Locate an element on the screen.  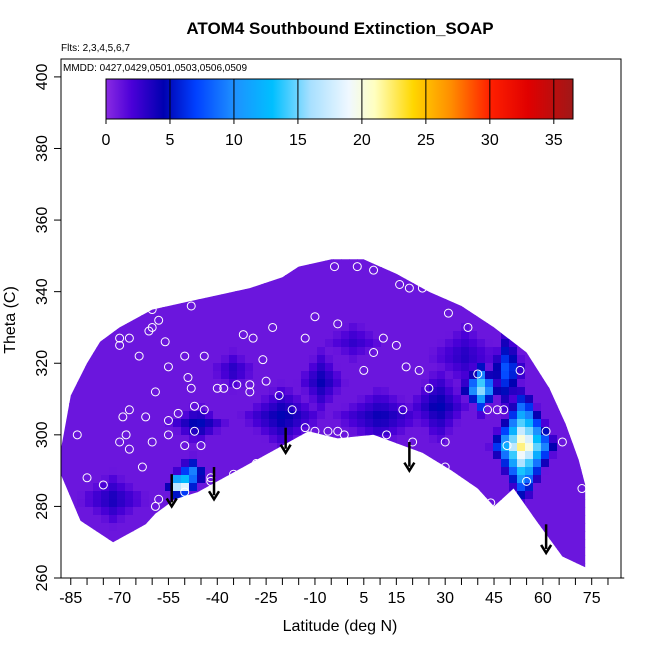
x-axis: -85 -70 -55 -40 -25 -10 5 15 30 45 60 75 is located at coordinates (342, 592).